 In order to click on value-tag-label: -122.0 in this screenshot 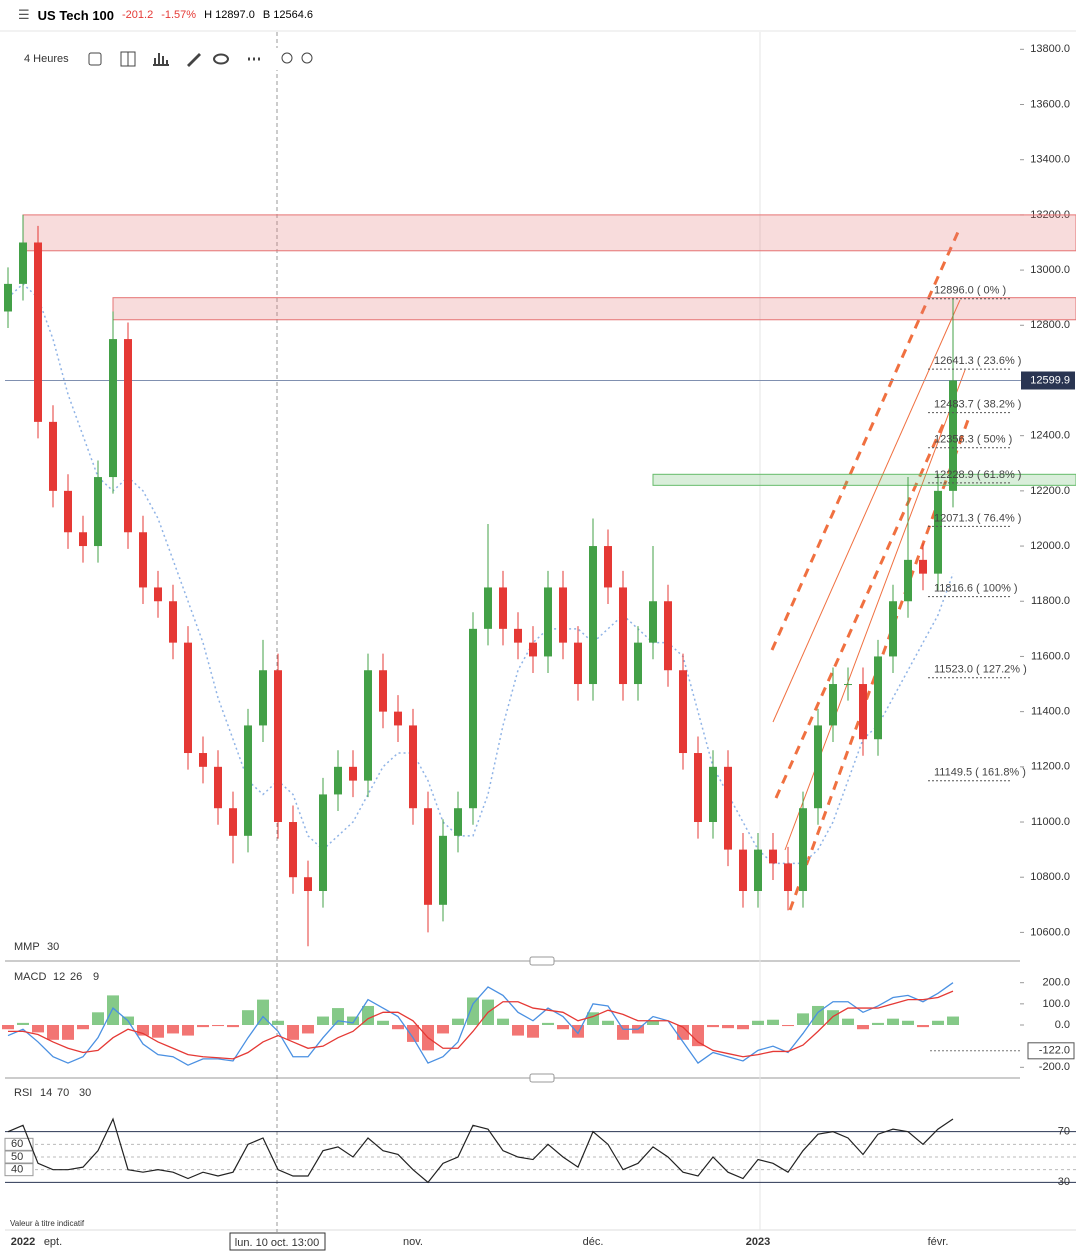, I will do `click(1054, 1051)`.